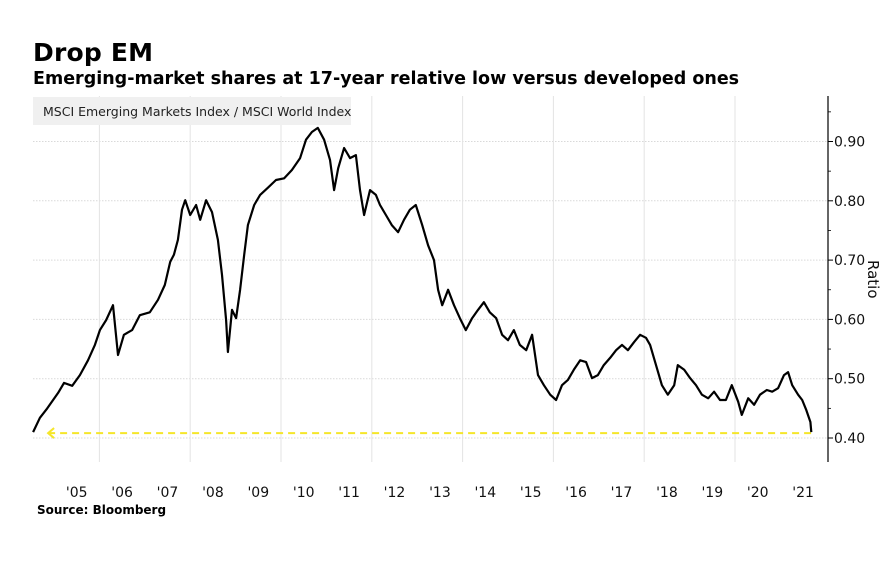 Image resolution: width=880 pixels, height=570 pixels. I want to click on x-tick-label: '19, so click(712, 493).